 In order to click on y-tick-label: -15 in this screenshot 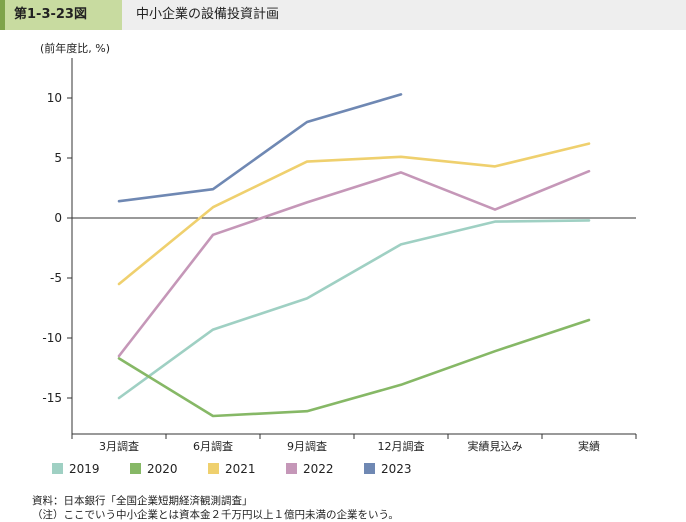, I will do `click(52, 398)`.